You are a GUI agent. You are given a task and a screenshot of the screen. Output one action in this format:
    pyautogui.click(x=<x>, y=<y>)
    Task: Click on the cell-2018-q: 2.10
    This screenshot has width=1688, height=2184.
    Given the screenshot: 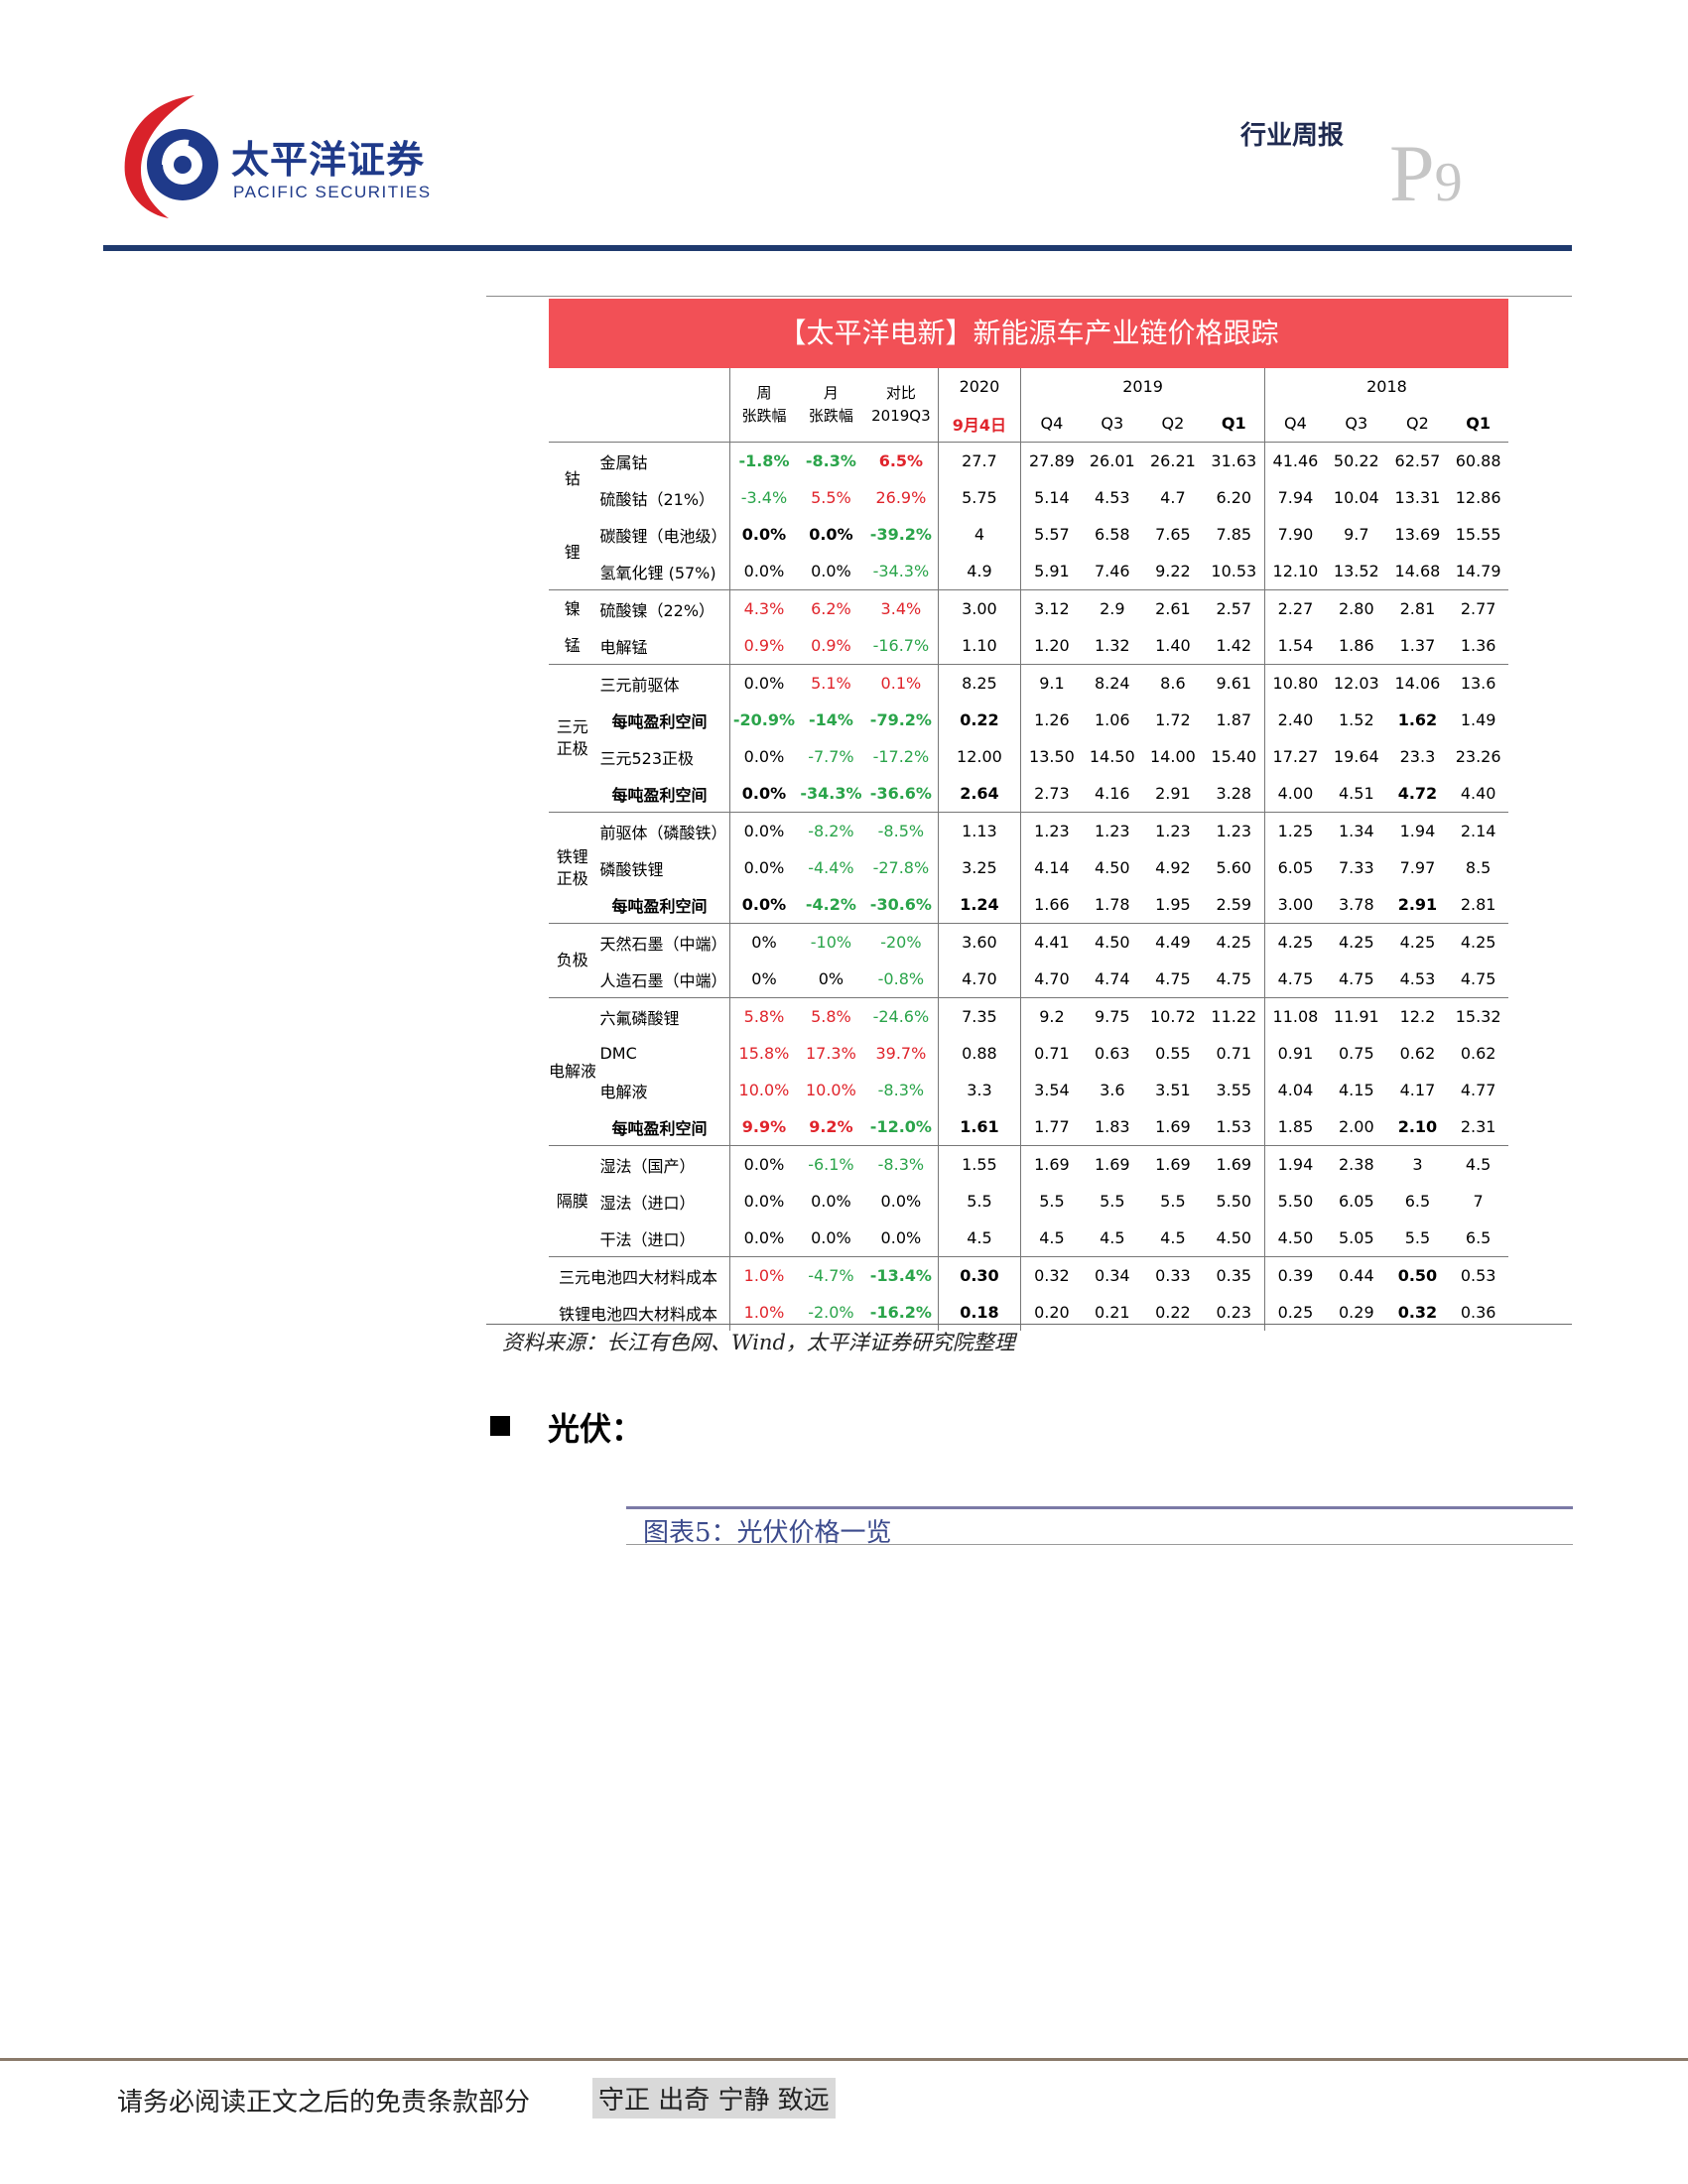 What is the action you would take?
    pyautogui.click(x=1417, y=1126)
    